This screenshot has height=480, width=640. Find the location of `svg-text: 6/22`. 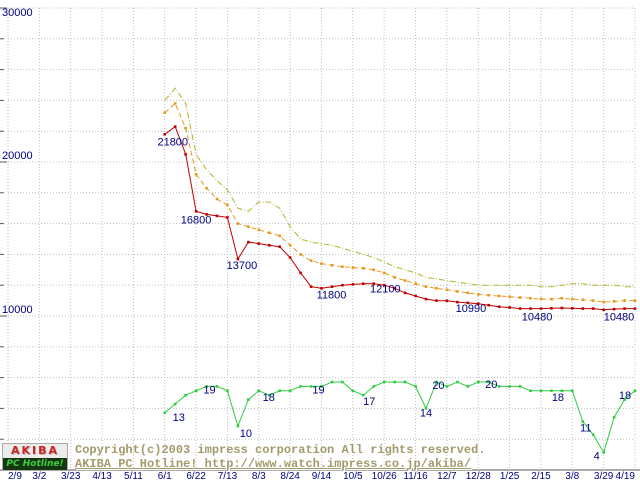

svg-text: 6/22 is located at coordinates (196, 475).